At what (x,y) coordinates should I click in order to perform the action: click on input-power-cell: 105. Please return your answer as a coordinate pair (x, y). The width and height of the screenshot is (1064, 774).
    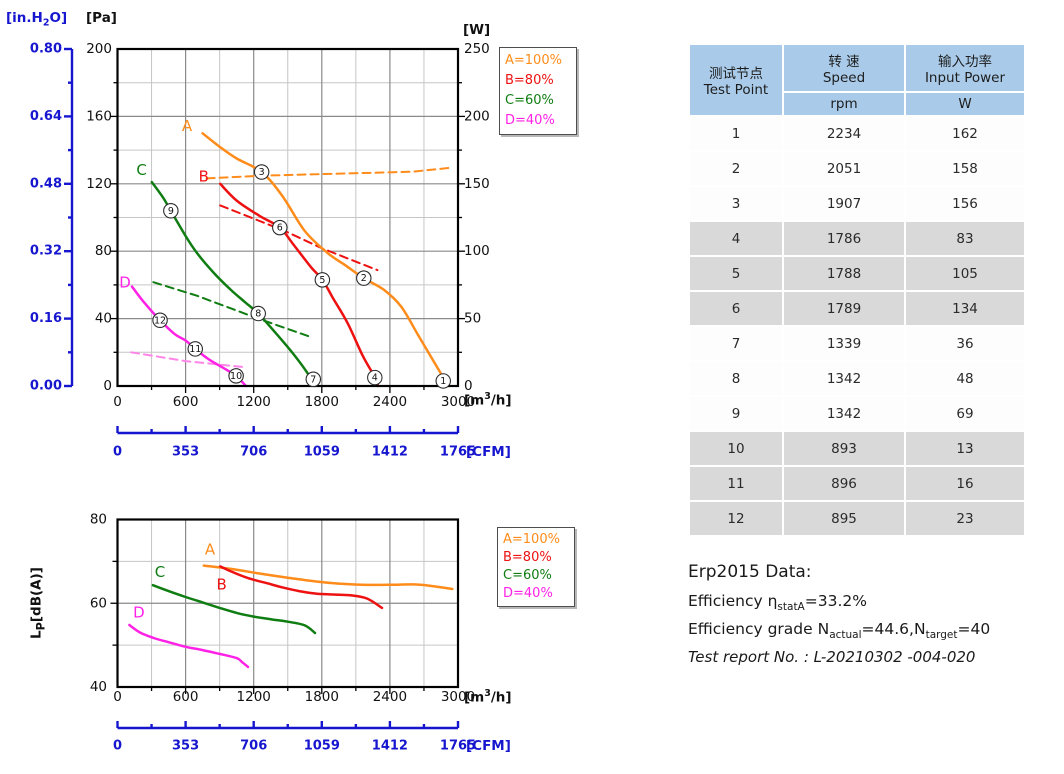
    Looking at the image, I should click on (965, 273).